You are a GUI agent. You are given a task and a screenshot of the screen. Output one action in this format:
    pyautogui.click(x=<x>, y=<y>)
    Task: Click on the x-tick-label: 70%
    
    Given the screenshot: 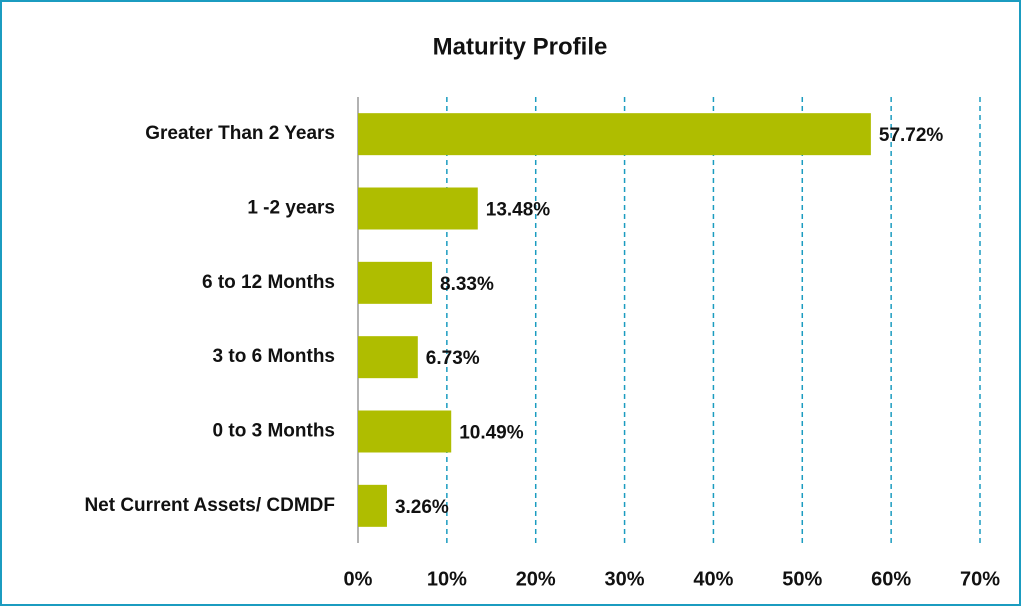 What is the action you would take?
    pyautogui.click(x=980, y=579)
    